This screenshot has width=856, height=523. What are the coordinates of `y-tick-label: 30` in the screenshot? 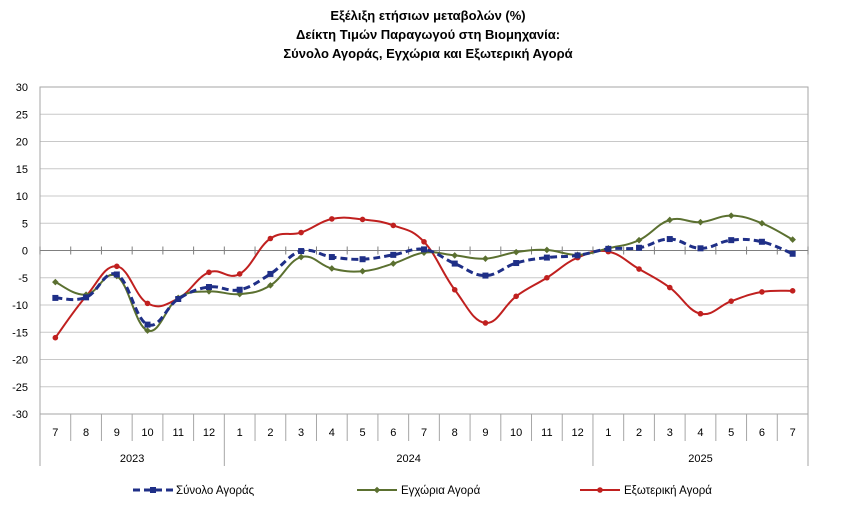 It's located at (22, 88).